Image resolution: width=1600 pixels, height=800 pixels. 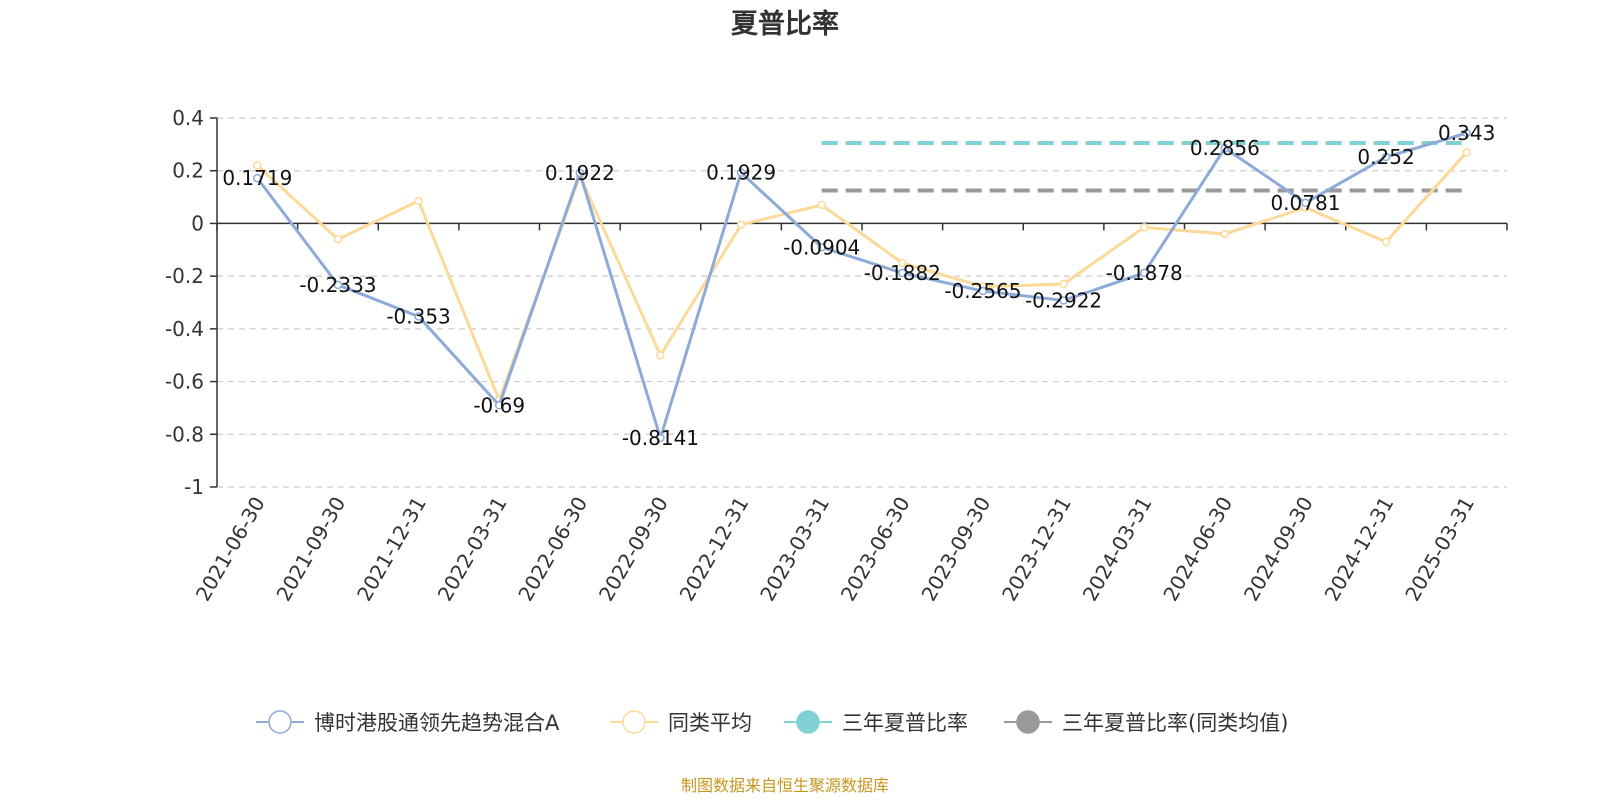 I want to click on data-label: -0.2333, so click(x=337, y=285).